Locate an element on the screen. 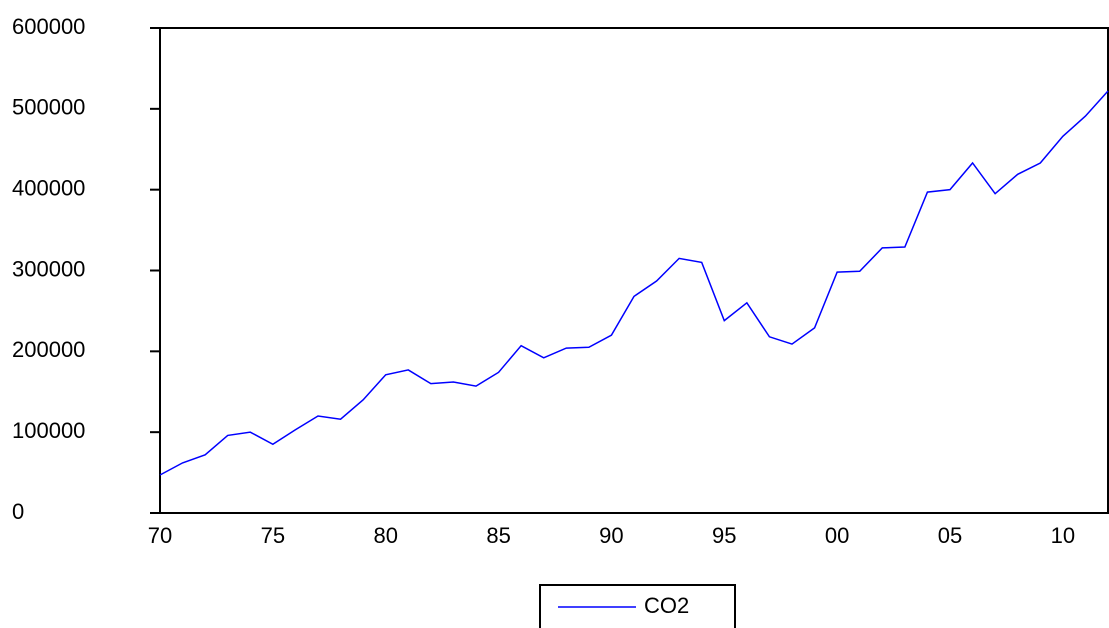  legend-label: CO2 is located at coordinates (666, 605).